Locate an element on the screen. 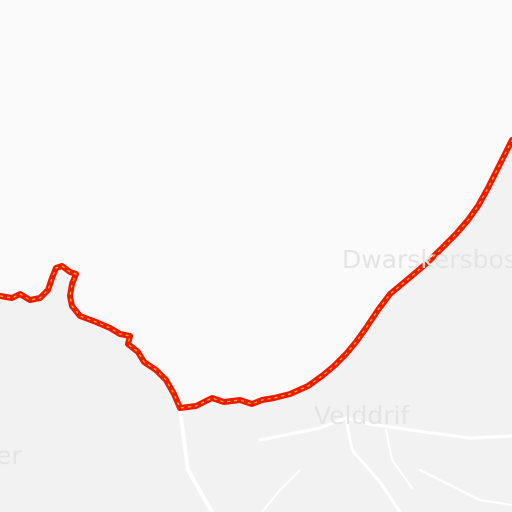  roads is located at coordinates (345, 460).